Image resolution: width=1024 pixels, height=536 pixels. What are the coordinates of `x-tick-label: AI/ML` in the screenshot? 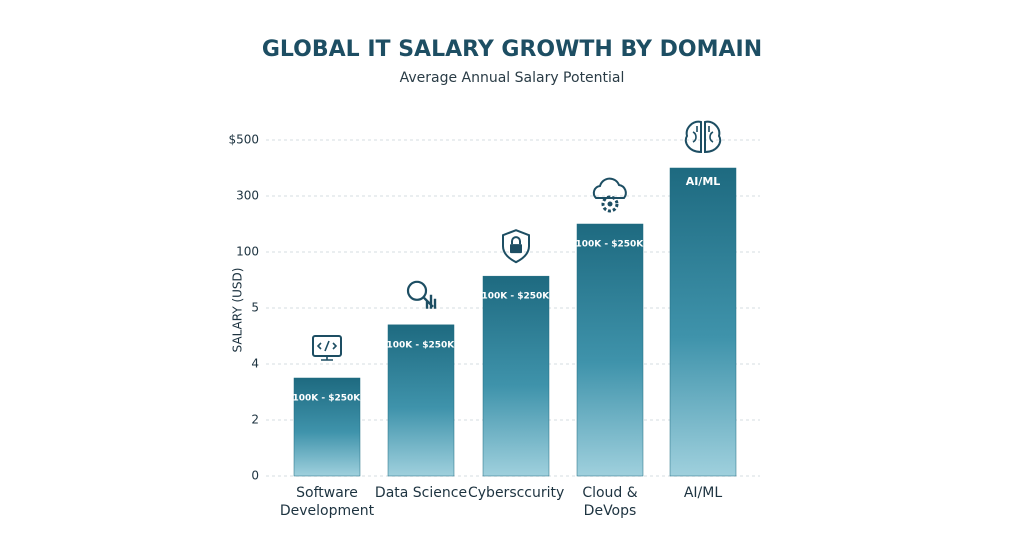 It's located at (703, 493).